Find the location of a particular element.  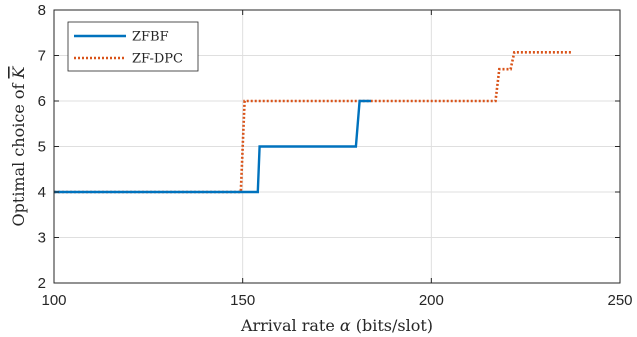

x-axis-label-unit: (bits/slot) is located at coordinates (392, 325).